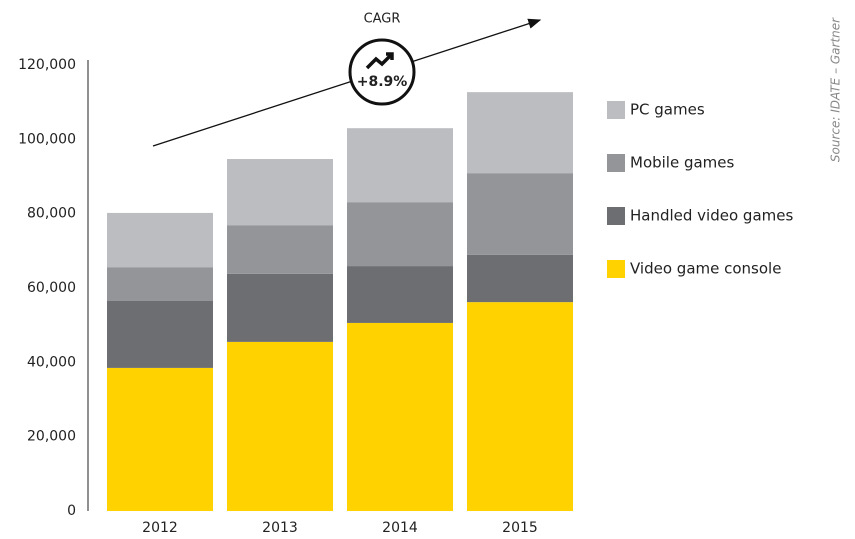  What do you see at coordinates (51, 437) in the screenshot?
I see `y-tick-label: 20,000` at bounding box center [51, 437].